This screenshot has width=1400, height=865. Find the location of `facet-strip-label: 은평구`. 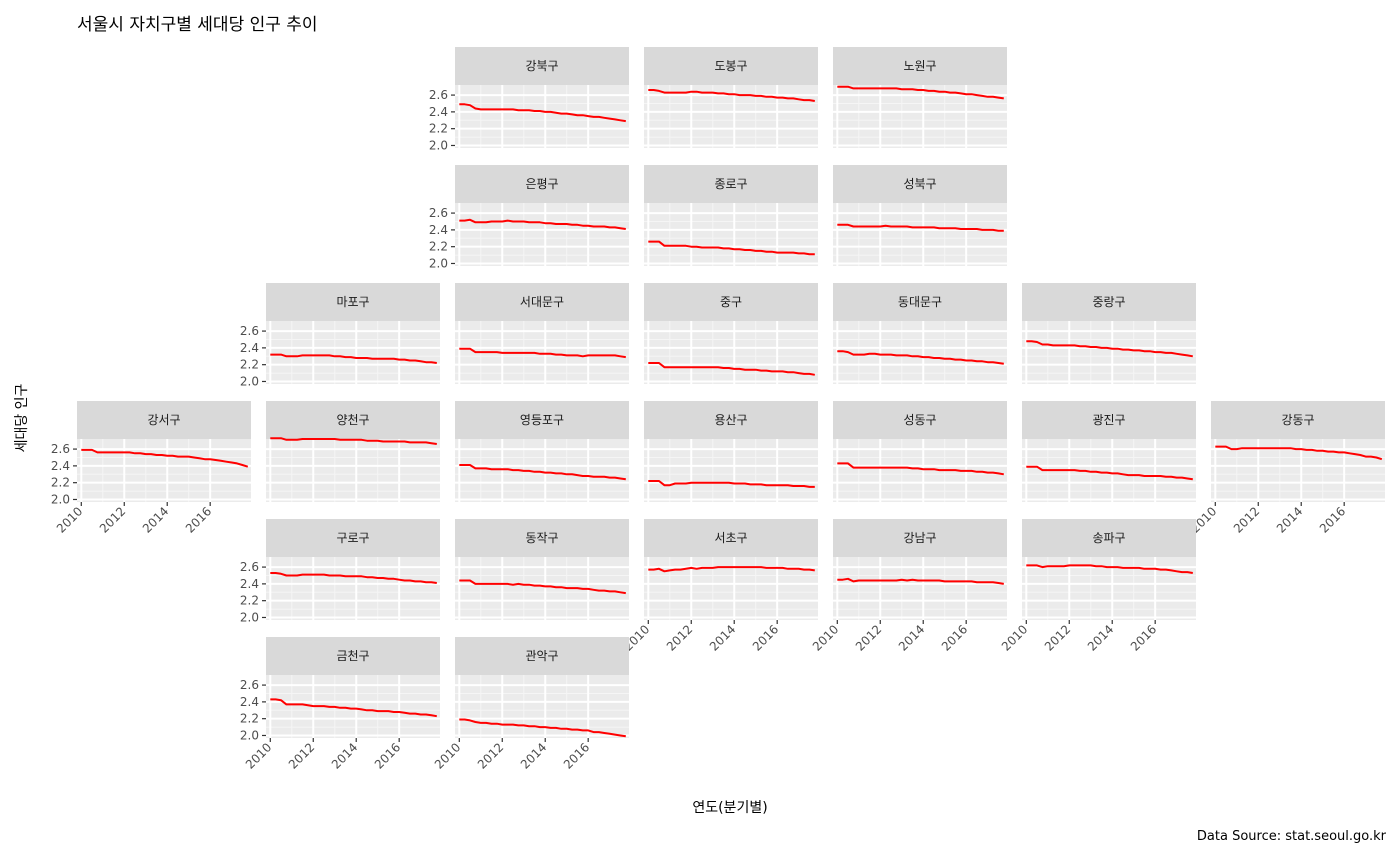

facet-strip-label: 은평구 is located at coordinates (541, 184).